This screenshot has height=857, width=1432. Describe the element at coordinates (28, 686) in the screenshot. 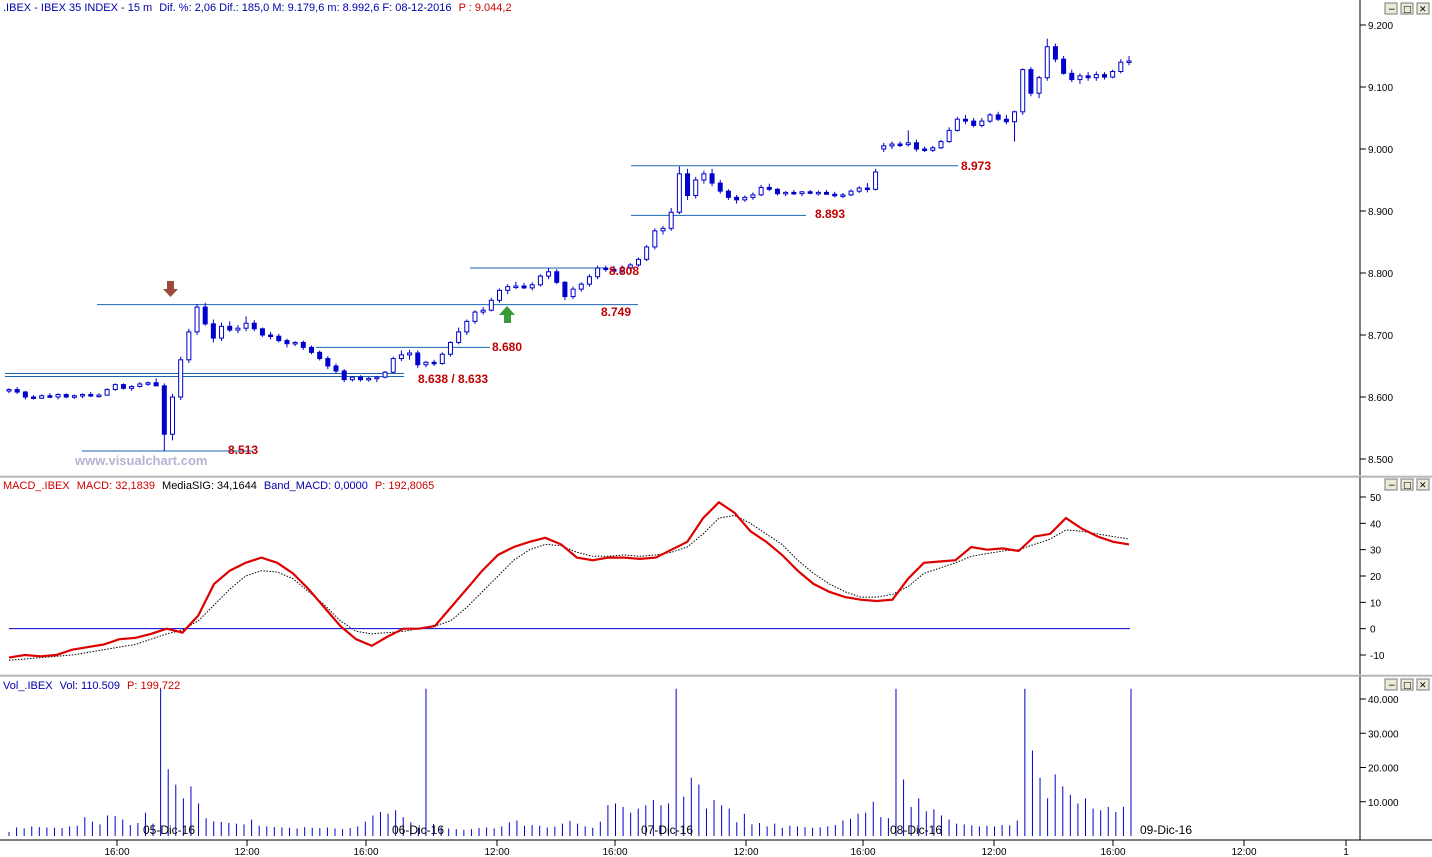

I see `vol-header-name: Vol_.IBEX` at that location.